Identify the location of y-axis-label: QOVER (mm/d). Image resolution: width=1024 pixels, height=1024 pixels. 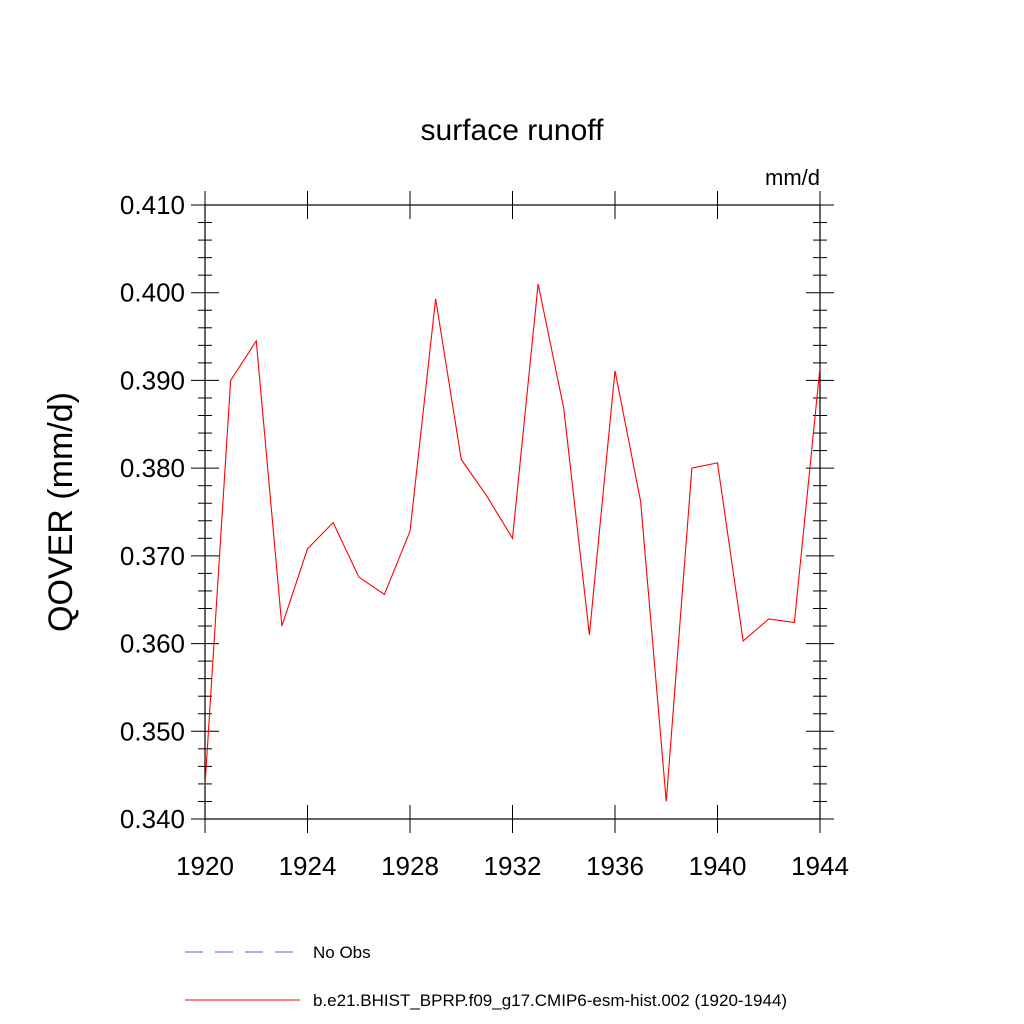
(61, 512).